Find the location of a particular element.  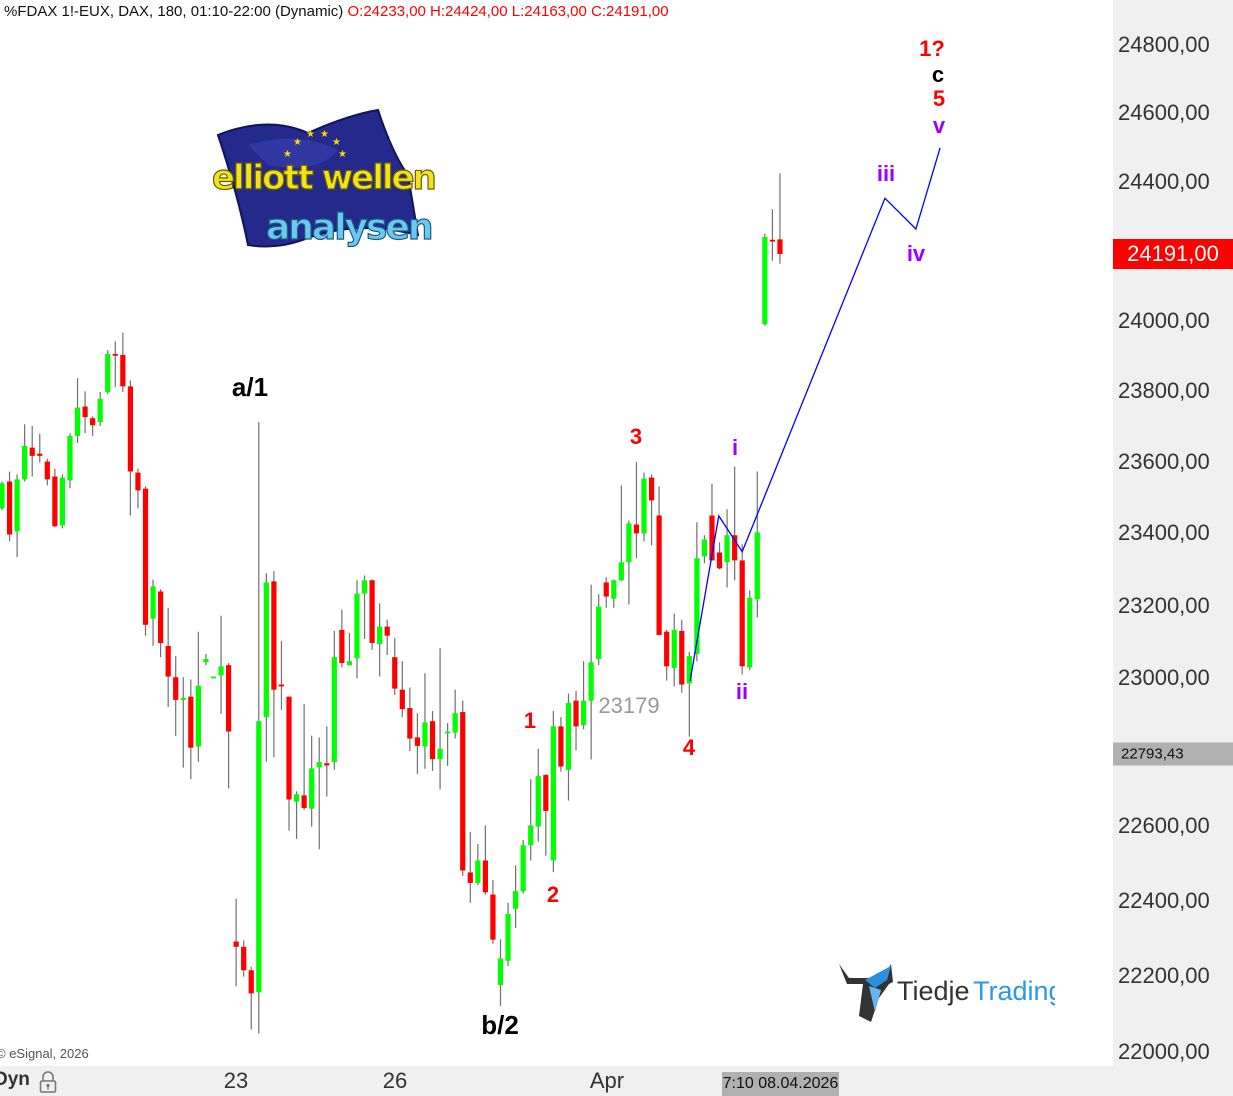

time-axis: Dyn 23 26 Apr 7:10 08.04.2026 is located at coordinates (556, 1081).